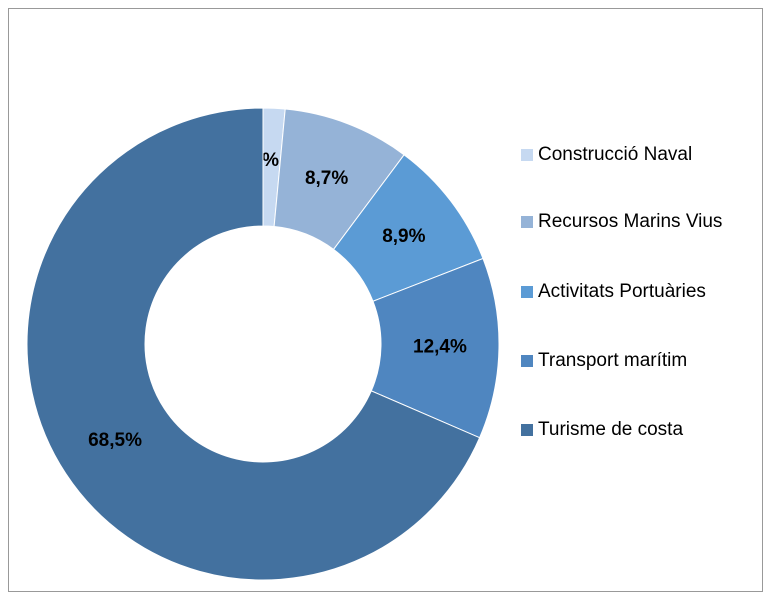  I want to click on data-label: 8,7%, so click(326, 178).